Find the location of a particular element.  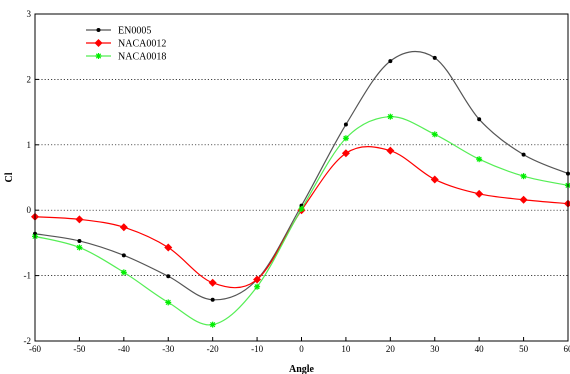

legend-label: EN0005 is located at coordinates (134, 31).